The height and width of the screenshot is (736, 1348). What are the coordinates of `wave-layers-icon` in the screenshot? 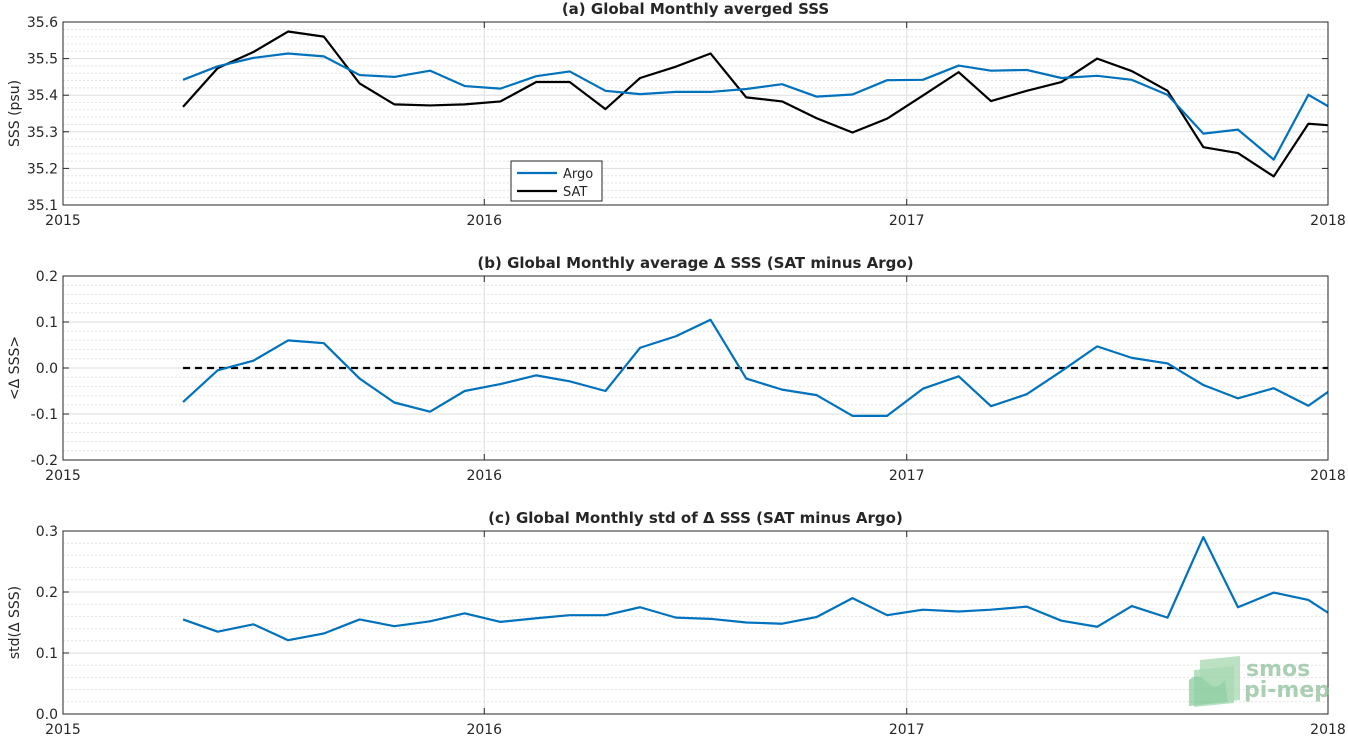 It's located at (1214, 681).